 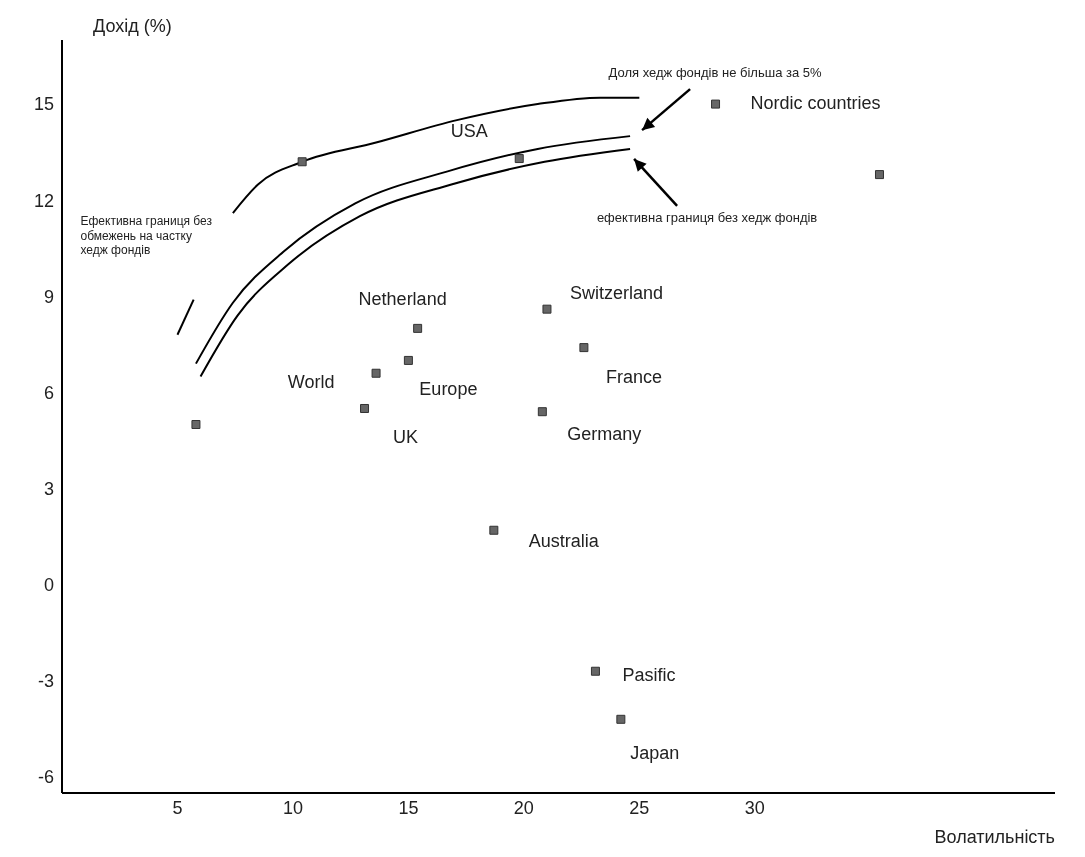 I want to click on y-tick-label: 0, so click(x=48, y=585).